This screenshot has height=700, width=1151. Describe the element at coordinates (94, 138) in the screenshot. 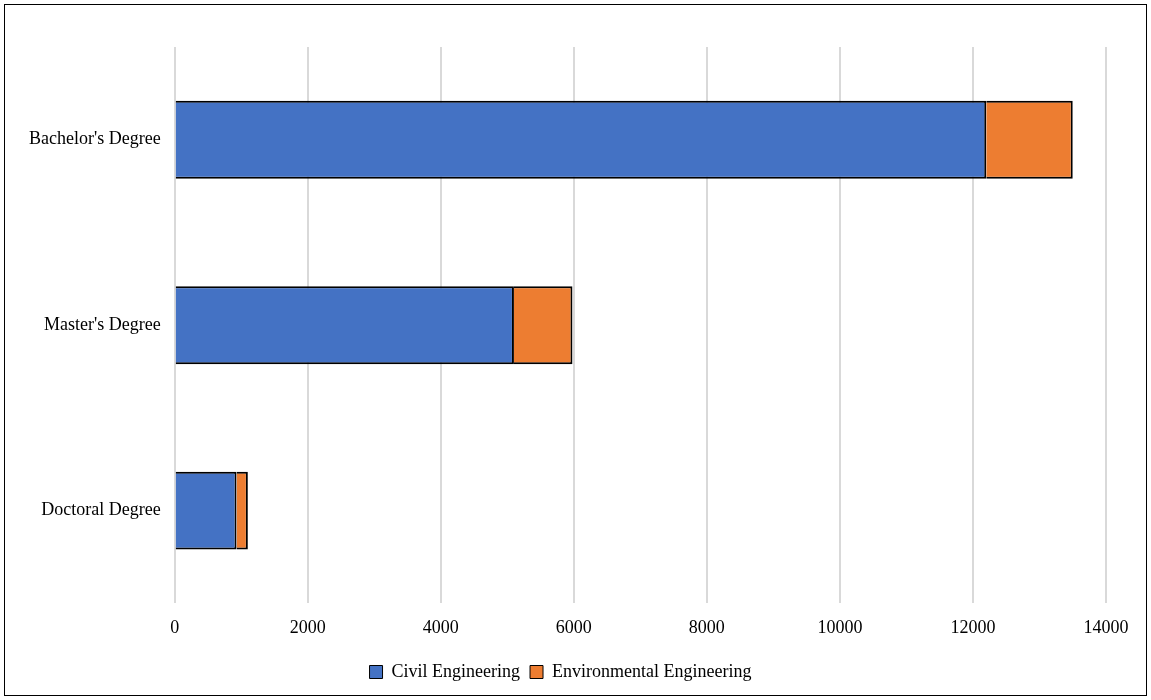

I see `y-tick-label: Bachelor's Degree` at that location.